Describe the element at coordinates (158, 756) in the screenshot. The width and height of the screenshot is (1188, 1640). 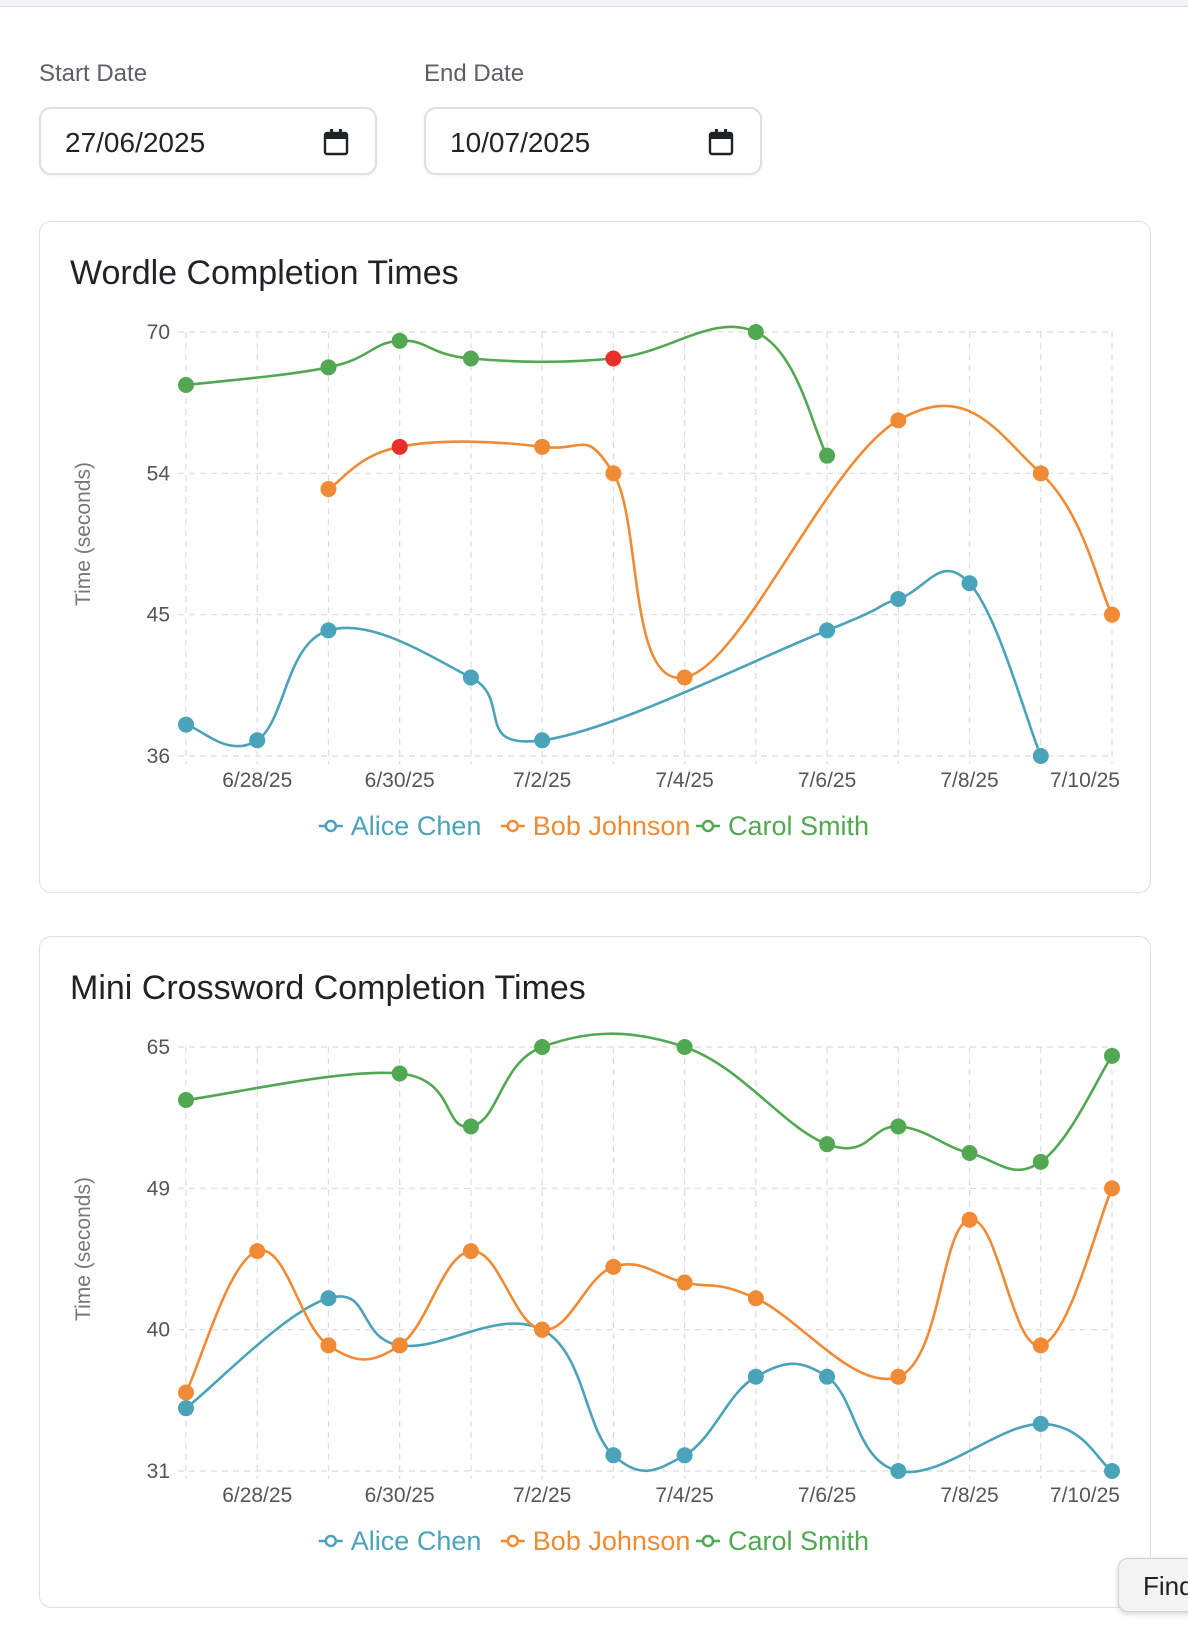
I see `y-tick-label: 36` at that location.